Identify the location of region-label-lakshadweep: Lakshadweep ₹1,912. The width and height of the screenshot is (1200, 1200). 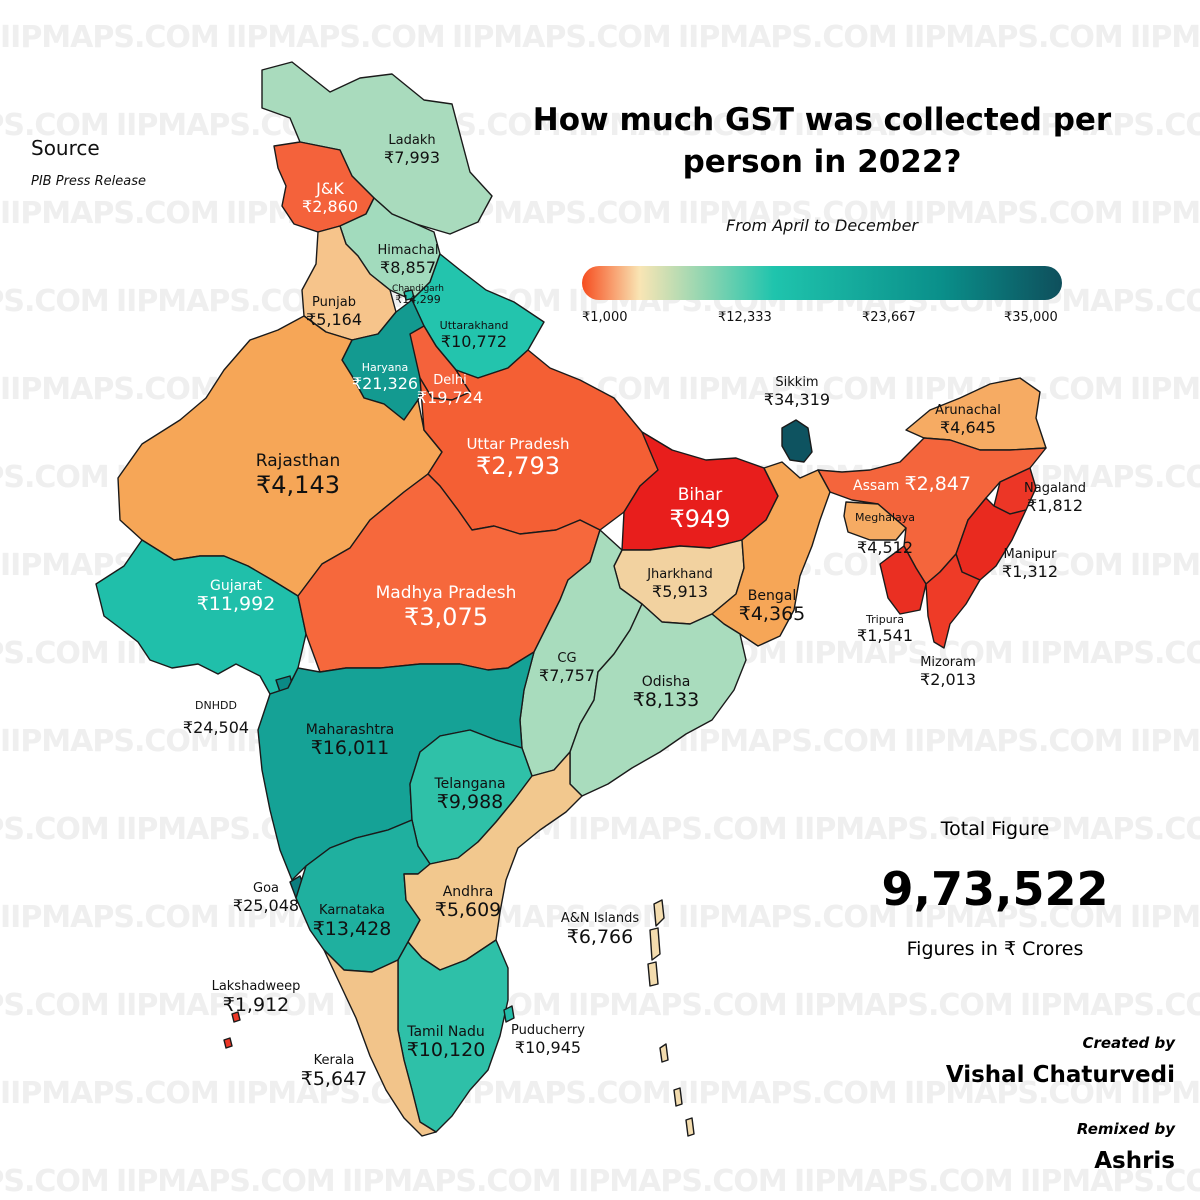
(256, 997).